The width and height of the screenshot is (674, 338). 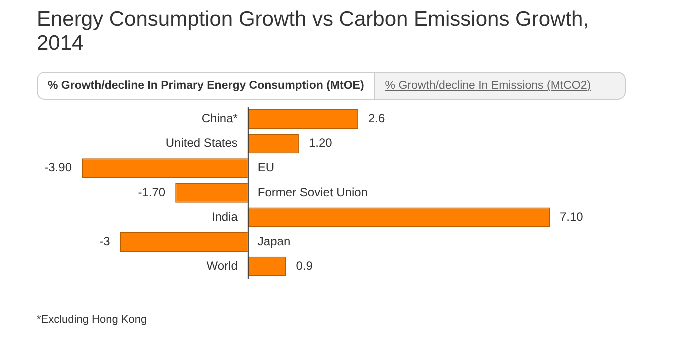 What do you see at coordinates (220, 119) in the screenshot?
I see `y-tick-label: China*` at bounding box center [220, 119].